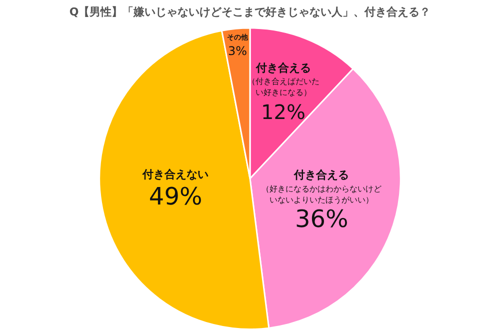 This screenshot has width=500, height=336. Describe the element at coordinates (175, 196) in the screenshot. I see `data-label: 49%` at that location.